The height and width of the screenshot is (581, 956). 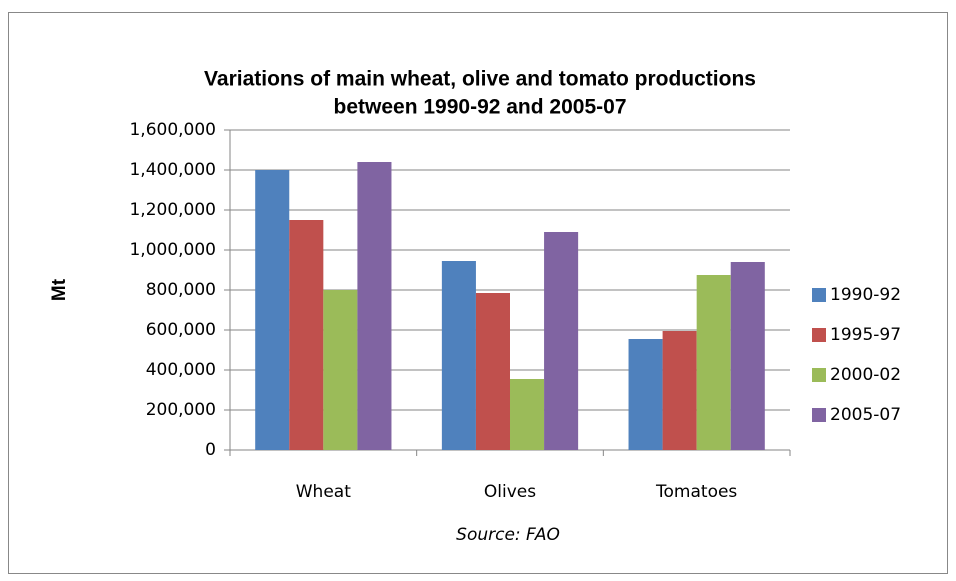 What do you see at coordinates (696, 492) in the screenshot?
I see `x-tick-label: Tomatoes` at bounding box center [696, 492].